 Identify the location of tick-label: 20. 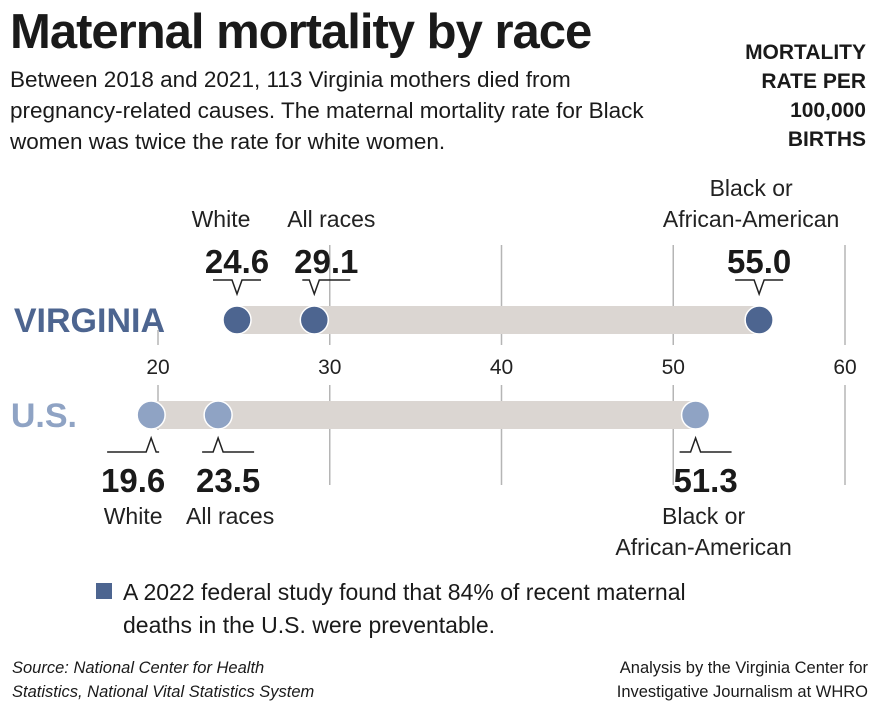
(157, 367).